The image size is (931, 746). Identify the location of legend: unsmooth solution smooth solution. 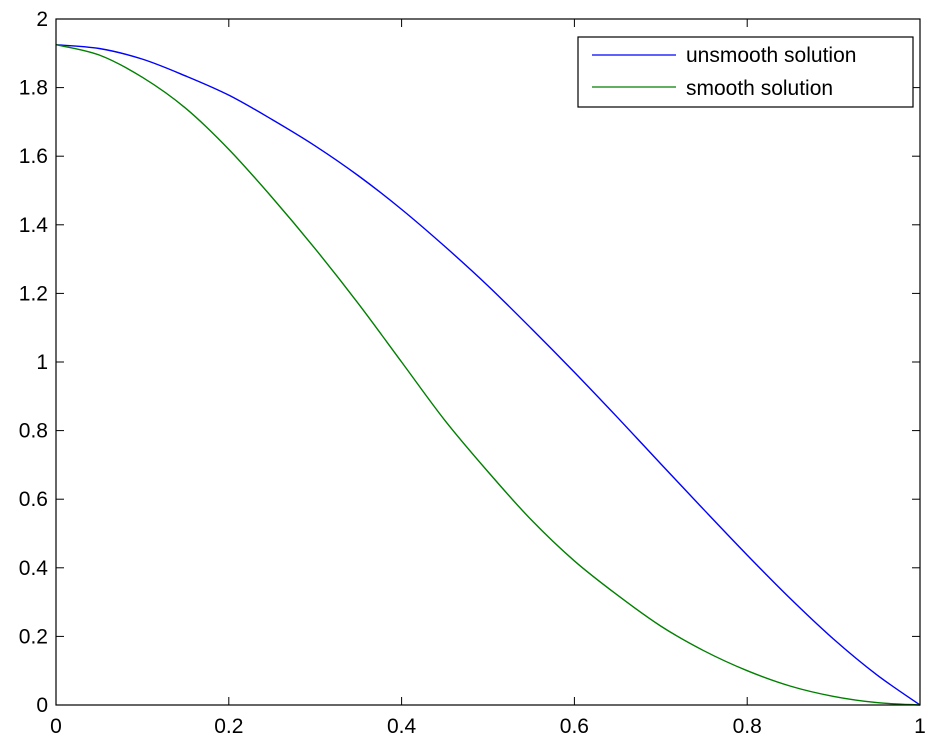
(745, 72).